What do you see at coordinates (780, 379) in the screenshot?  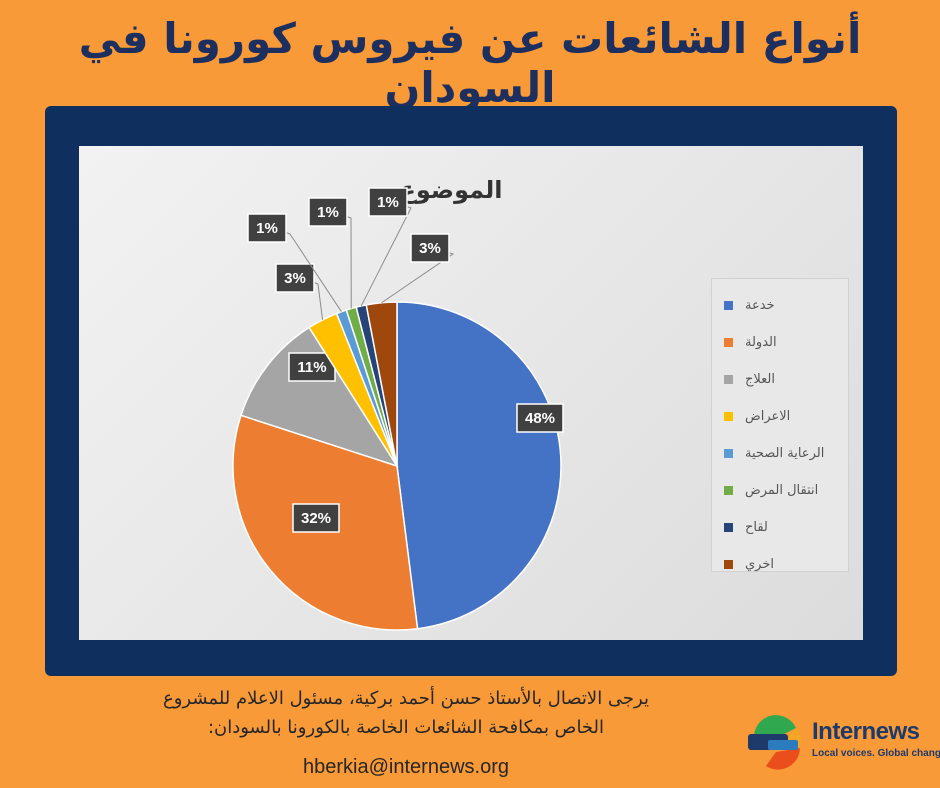 I see `legend-item: العلاج` at bounding box center [780, 379].